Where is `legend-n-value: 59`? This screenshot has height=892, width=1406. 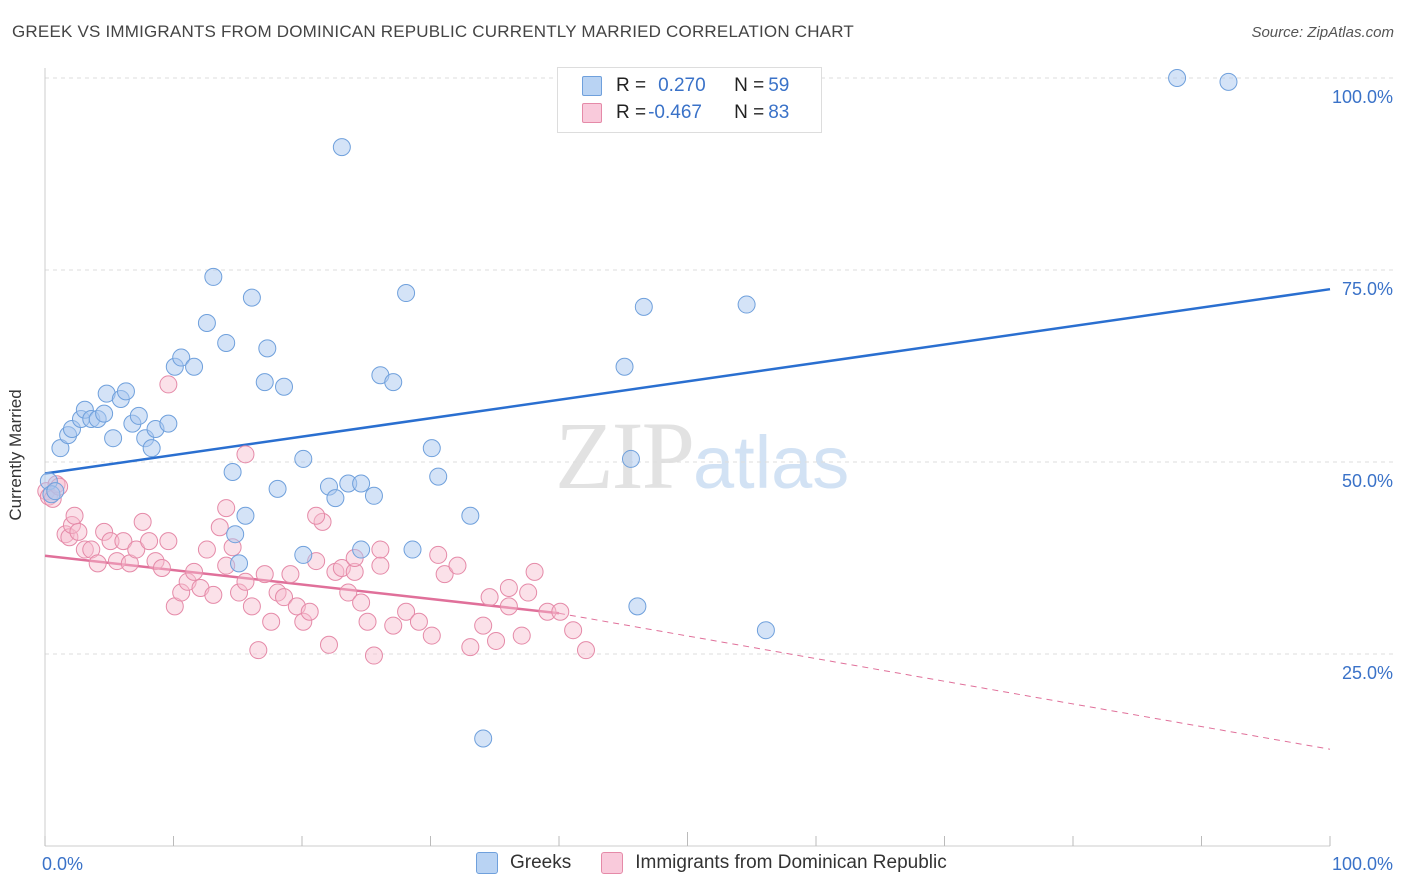 legend-n-value: 59 is located at coordinates (779, 85).